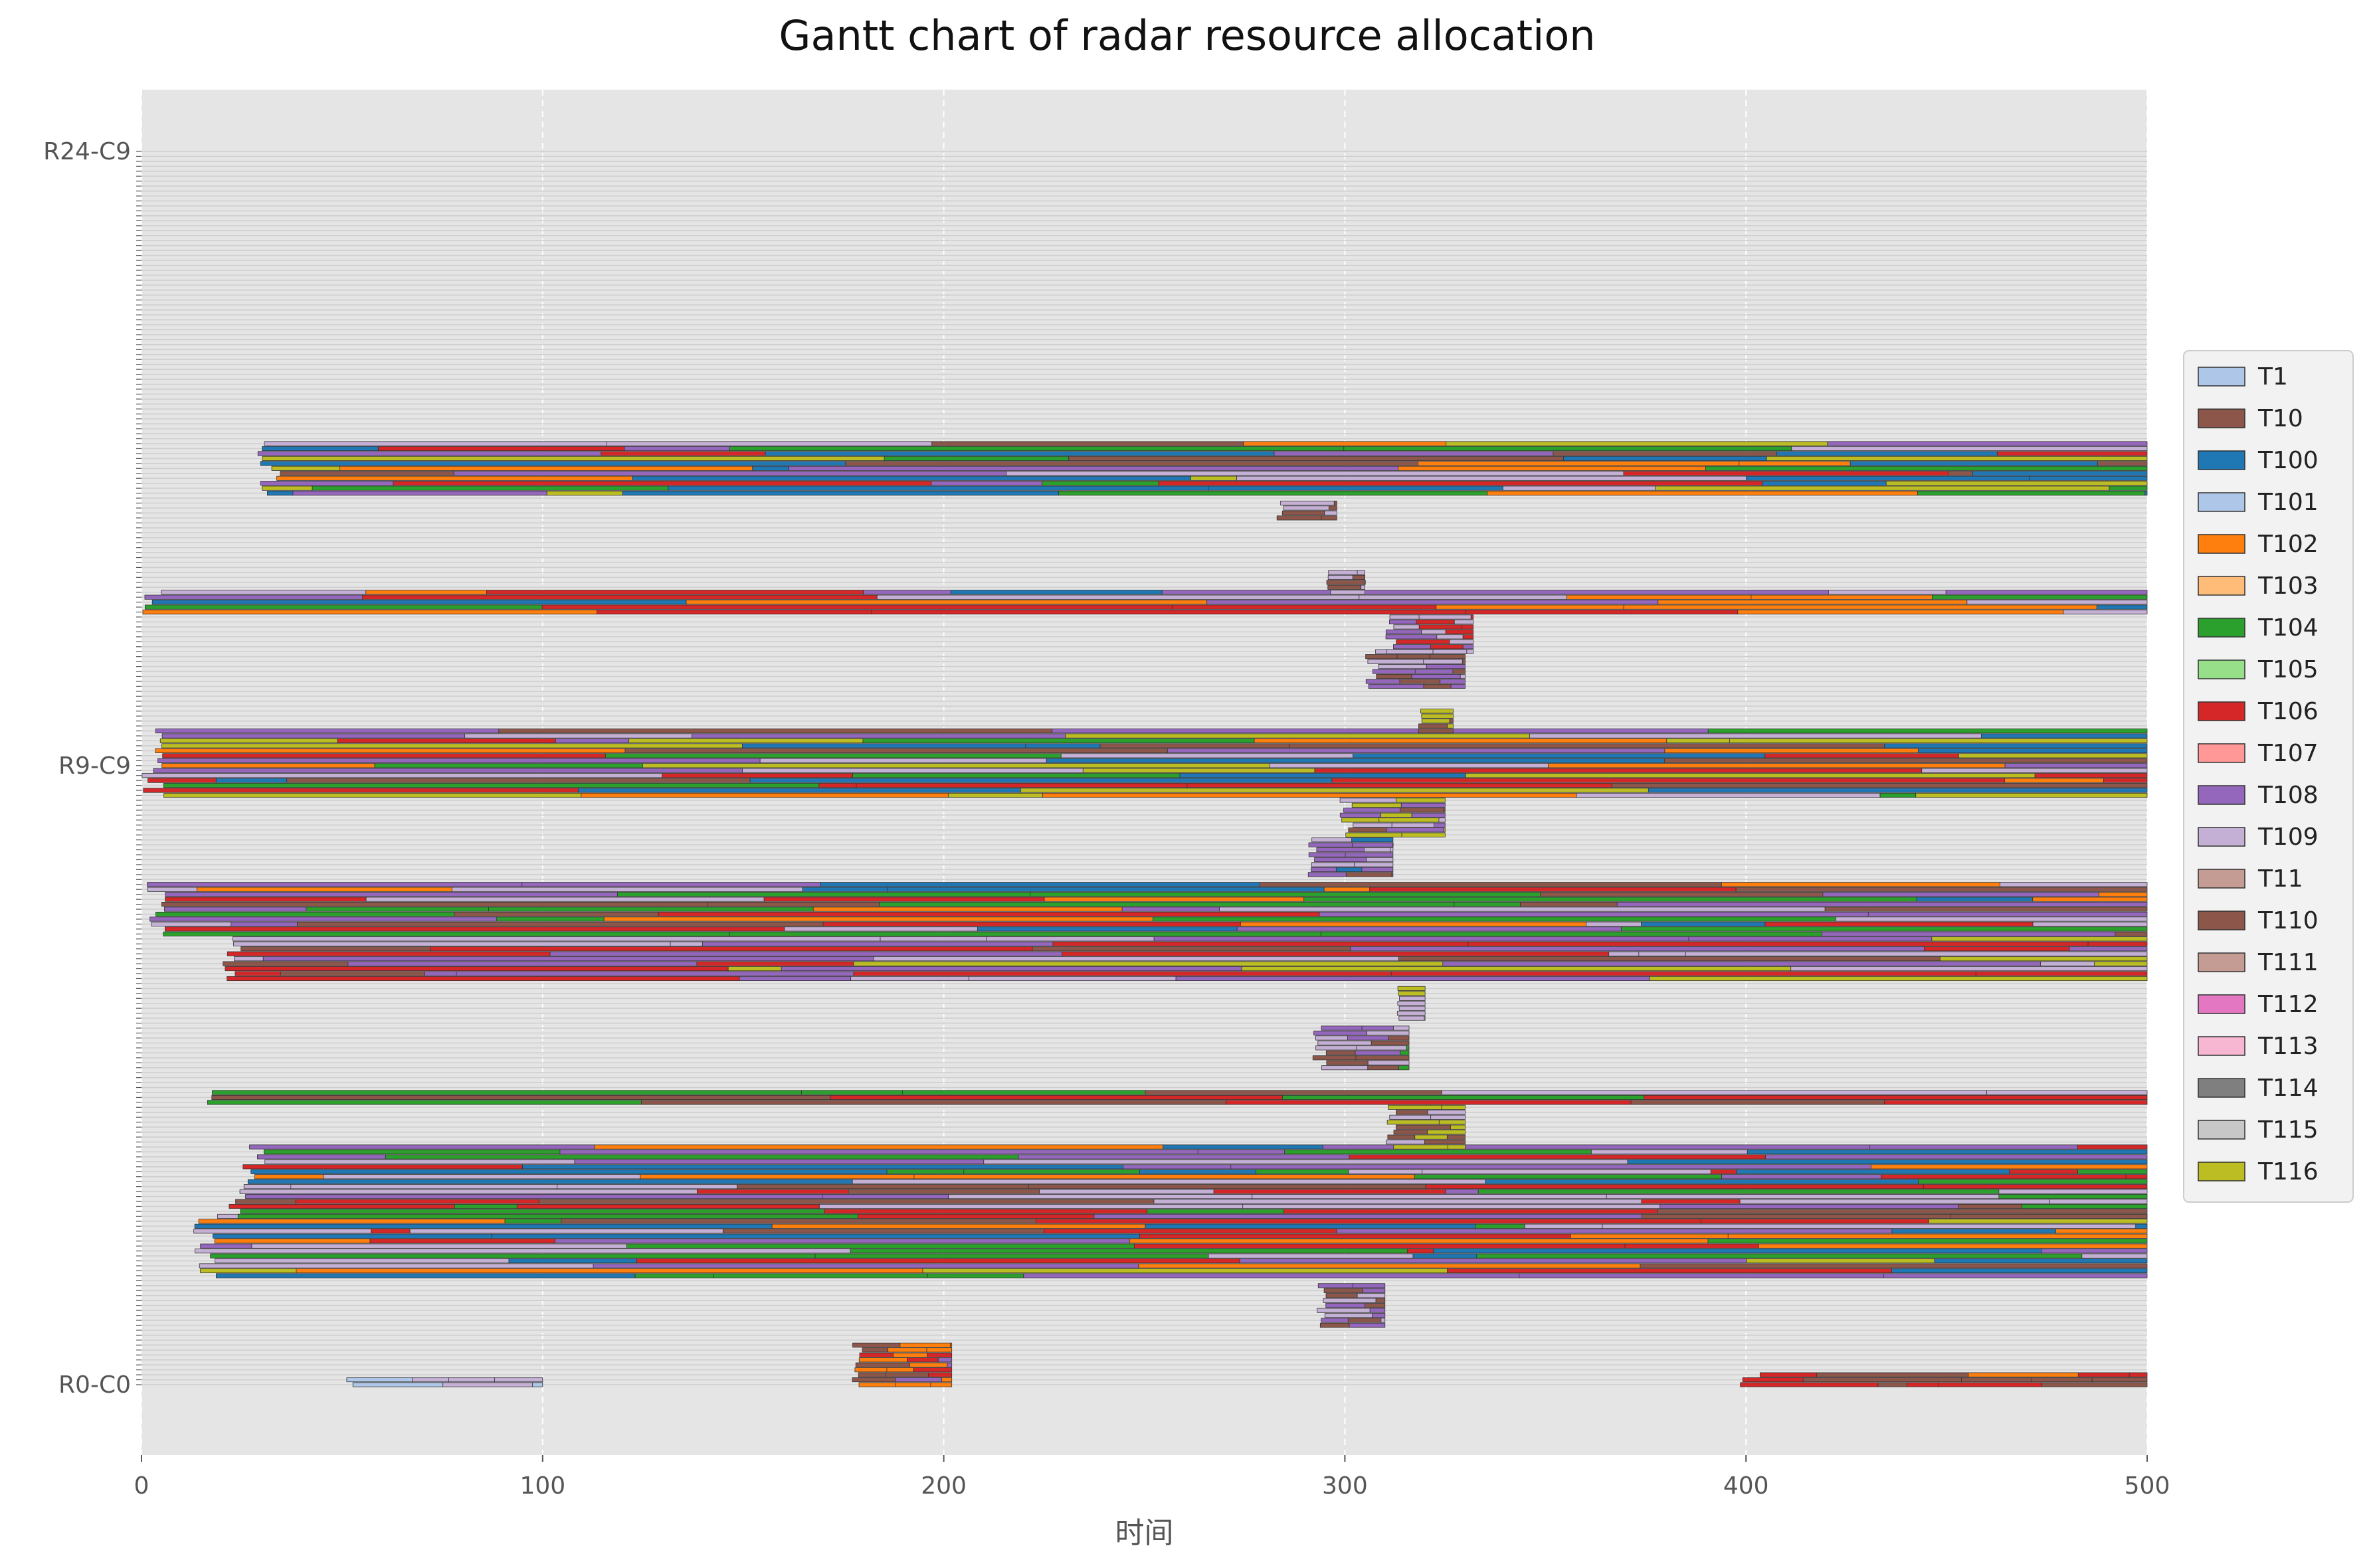 The image size is (2373, 1568). Describe the element at coordinates (2288, 795) in the screenshot. I see `legend-entry-label: T108` at that location.